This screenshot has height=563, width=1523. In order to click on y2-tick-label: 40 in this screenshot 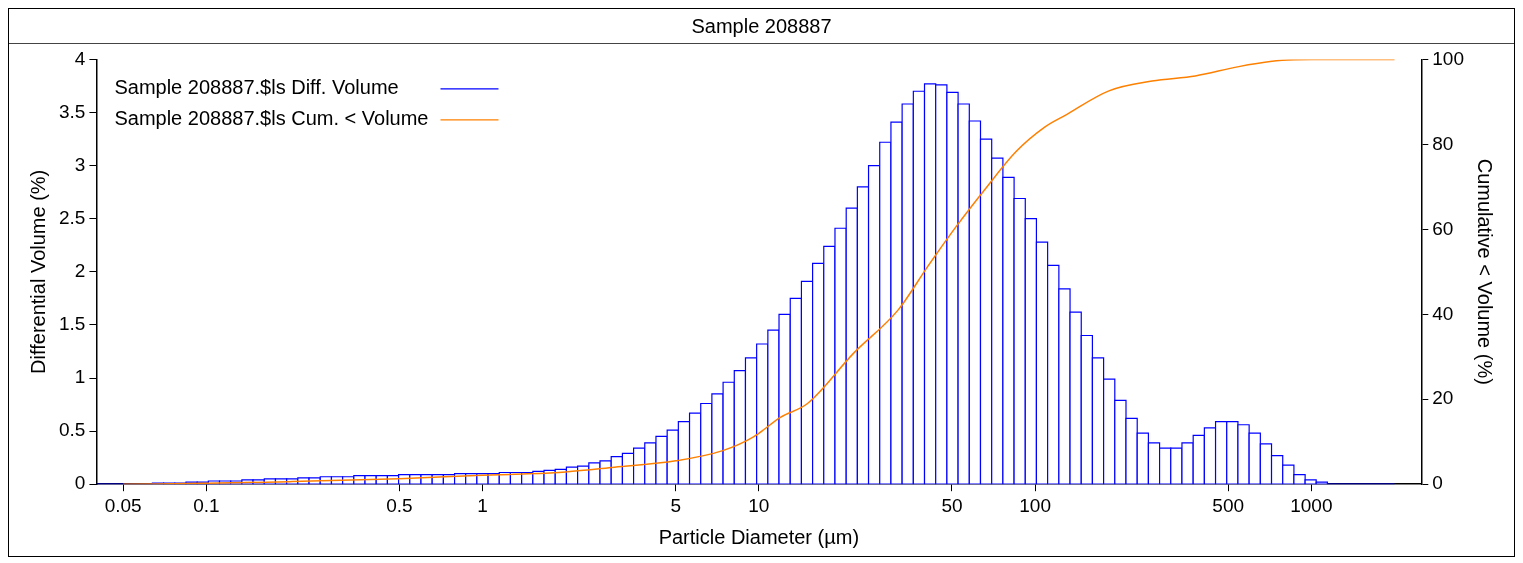, I will do `click(1443, 313)`.